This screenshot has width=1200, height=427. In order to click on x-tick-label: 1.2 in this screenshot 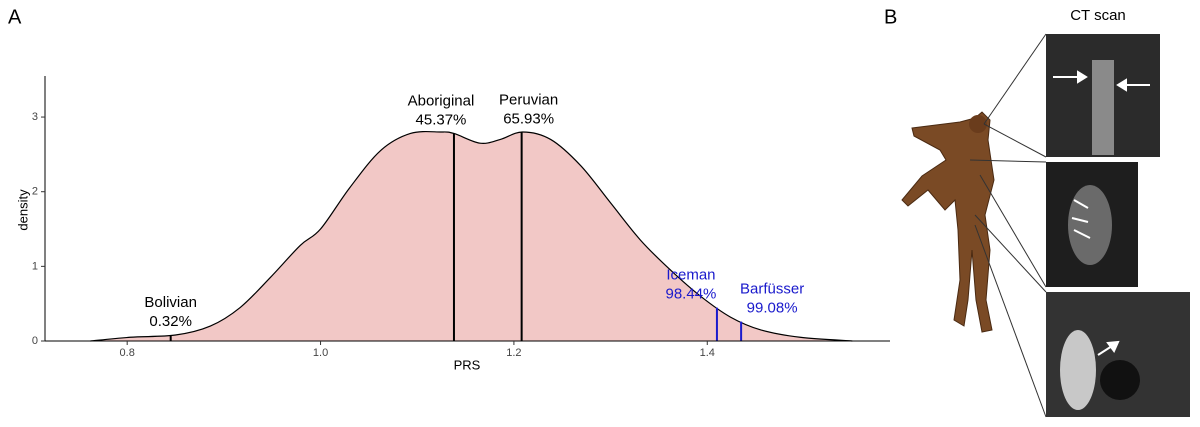, I will do `click(513, 353)`.